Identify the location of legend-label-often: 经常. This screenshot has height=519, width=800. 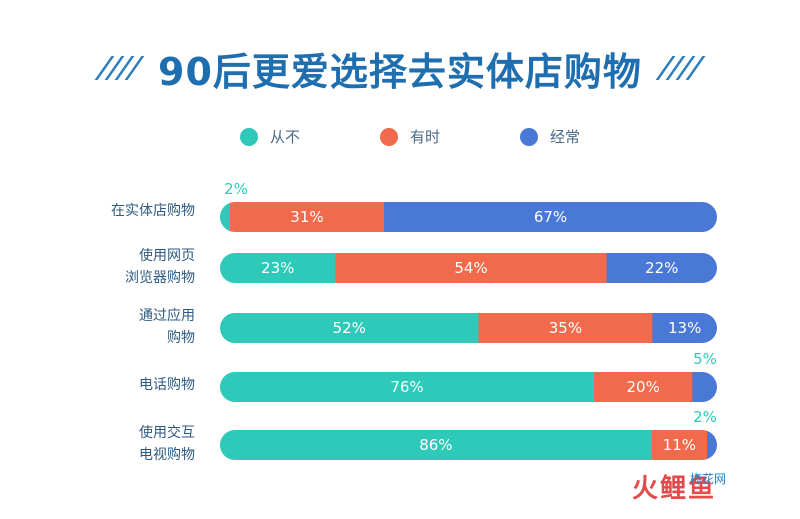
(565, 137).